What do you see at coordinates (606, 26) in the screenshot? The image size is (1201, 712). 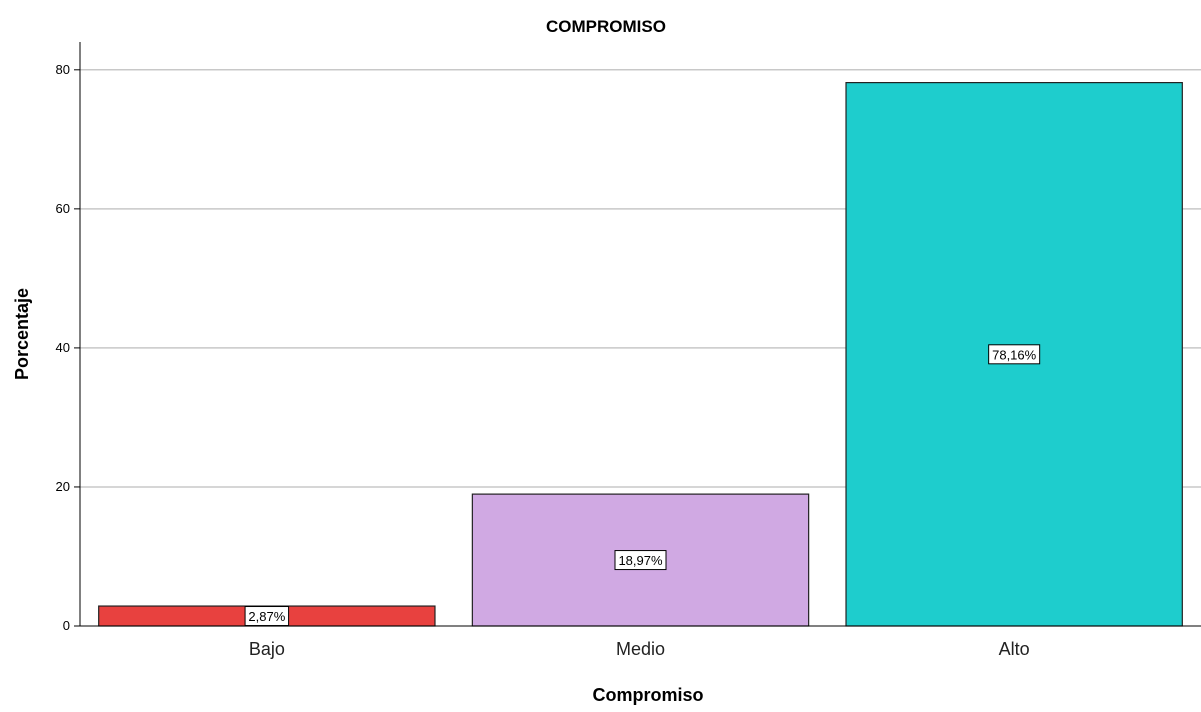 I see `chart-title: COMPROMISO` at bounding box center [606, 26].